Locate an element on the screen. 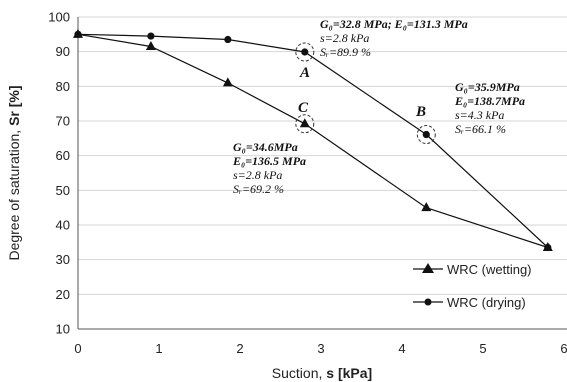  y-tick-labels: 10 20 30 40 50 60 70 80 90 100 is located at coordinates (59, 173).